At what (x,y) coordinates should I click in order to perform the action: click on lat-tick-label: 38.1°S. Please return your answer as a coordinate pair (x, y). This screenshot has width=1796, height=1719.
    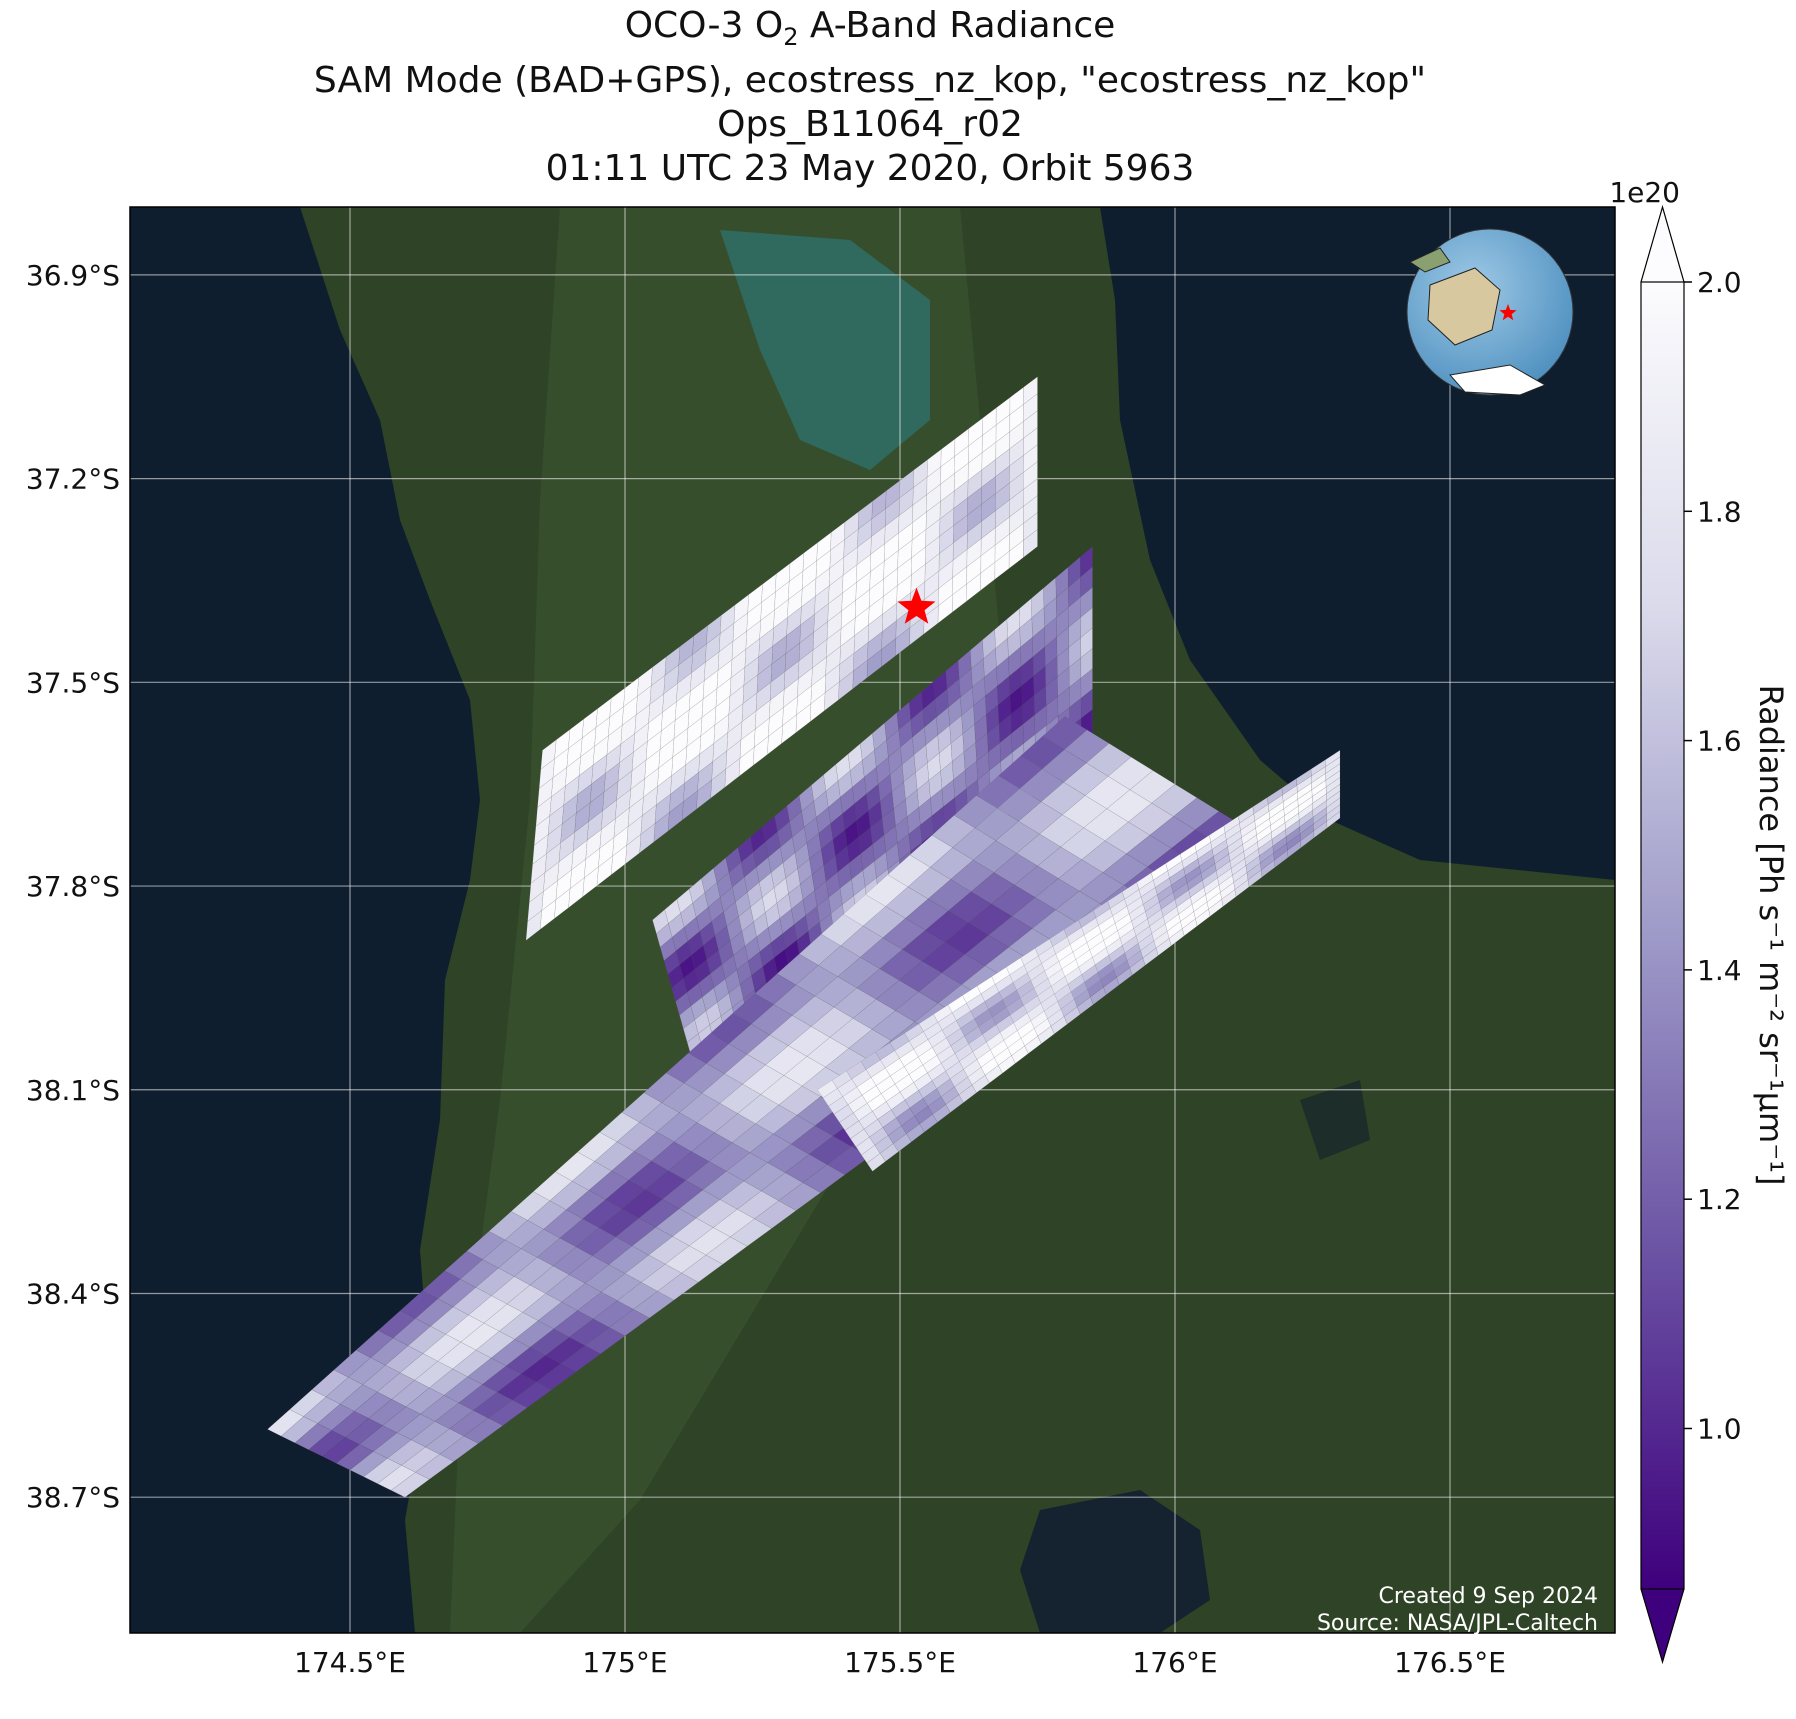
    Looking at the image, I should click on (73, 1090).